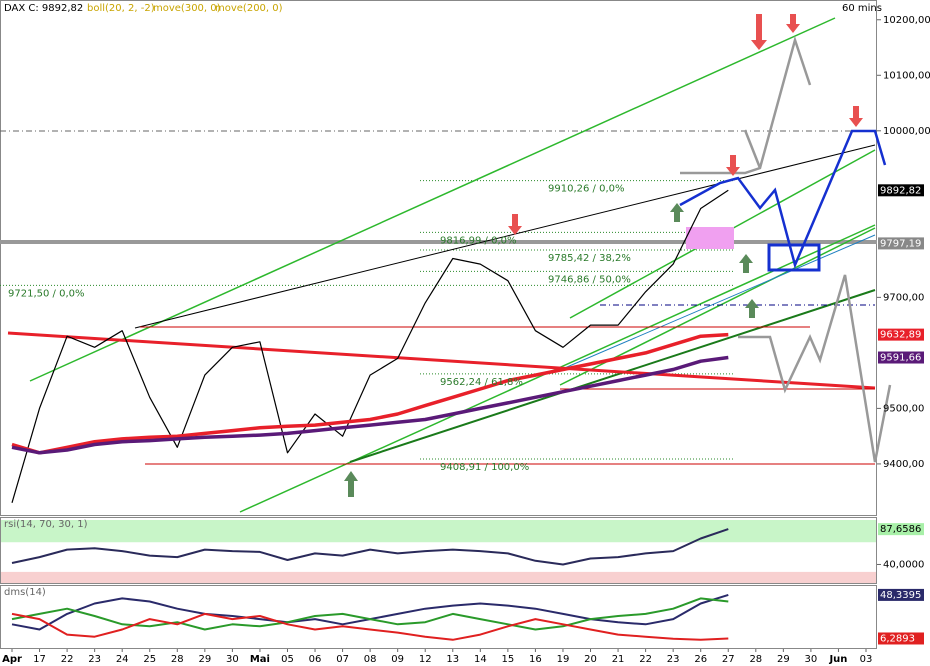  Describe the element at coordinates (342, 659) in the screenshot. I see `x-tick-label: 07` at that location.